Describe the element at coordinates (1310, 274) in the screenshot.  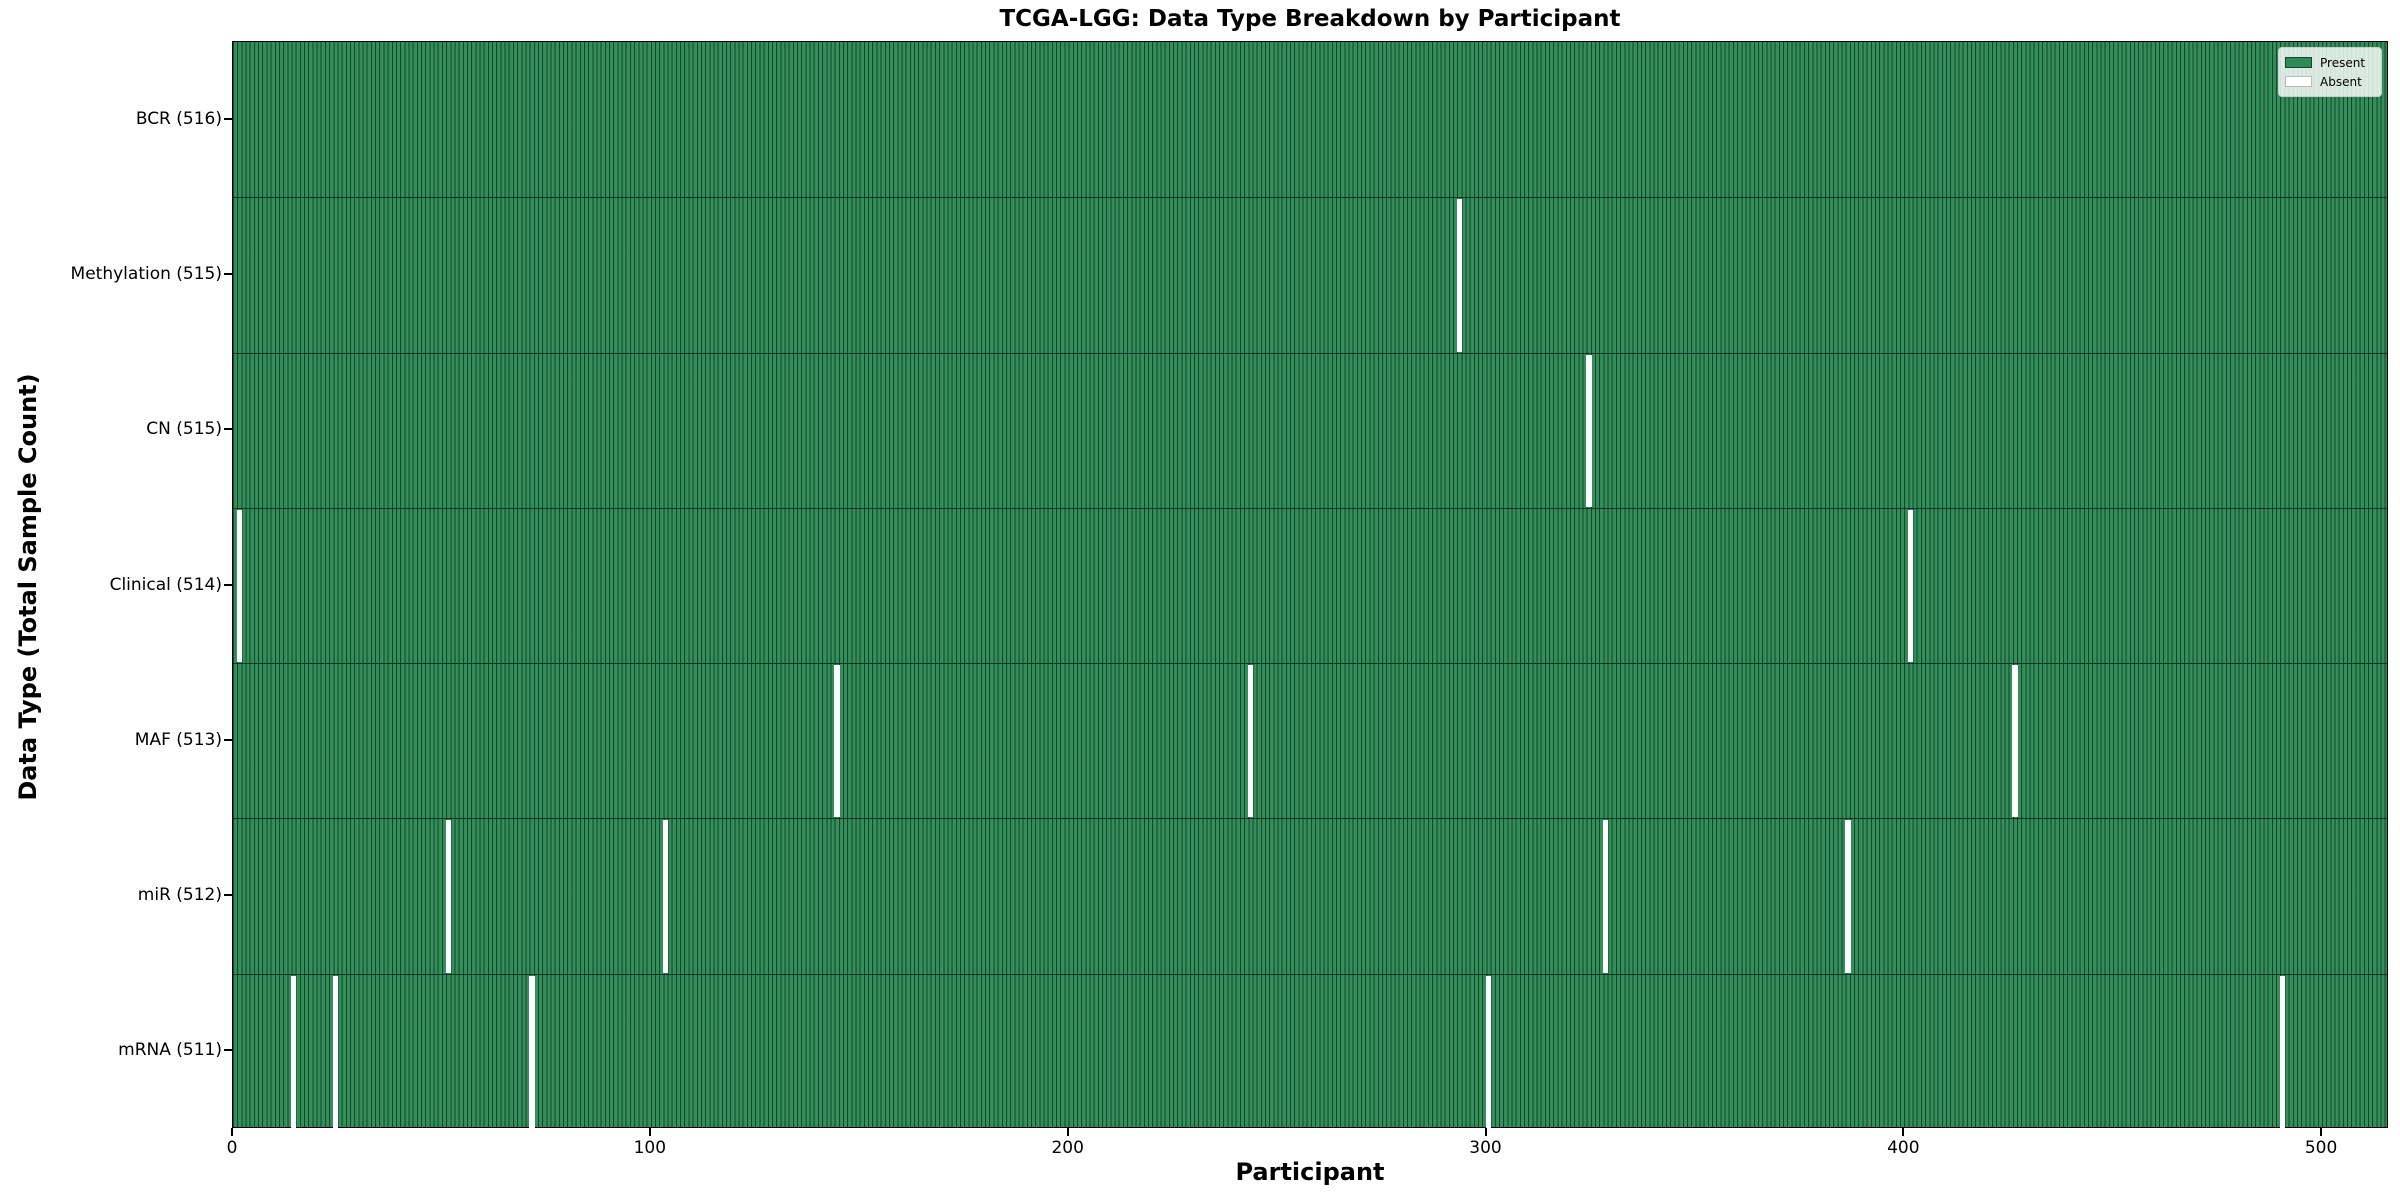
I see `row-band-methylation` at that location.